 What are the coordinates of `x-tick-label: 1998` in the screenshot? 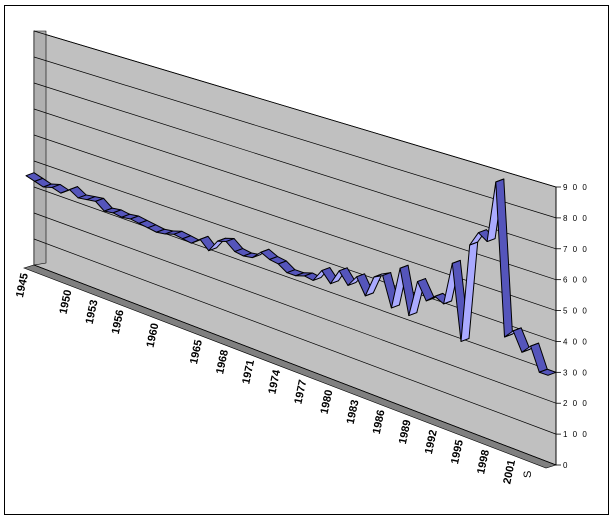 It's located at (483, 462).